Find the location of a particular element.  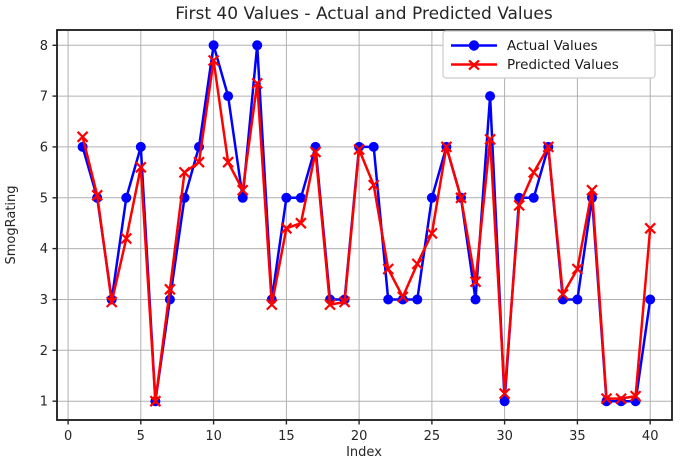

legend-entry-predicted: Predicted Values is located at coordinates (535, 65).